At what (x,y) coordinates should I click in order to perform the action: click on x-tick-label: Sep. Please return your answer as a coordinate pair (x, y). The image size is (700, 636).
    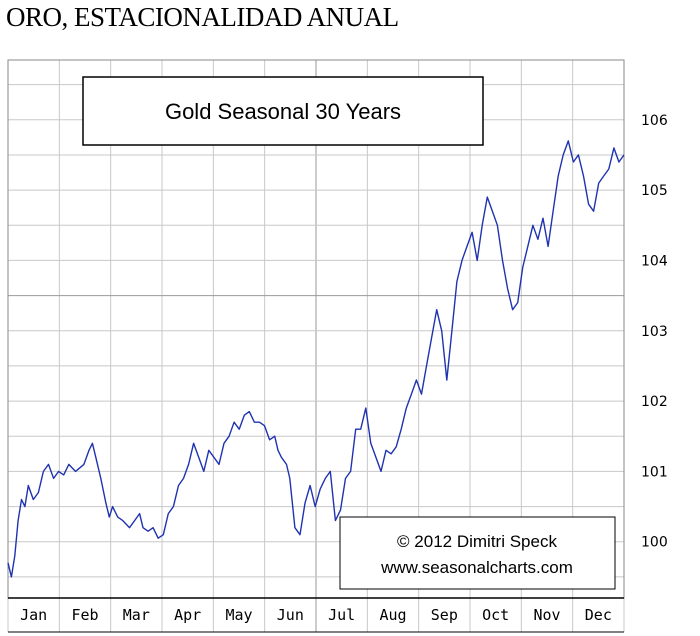
    Looking at the image, I should click on (444, 615).